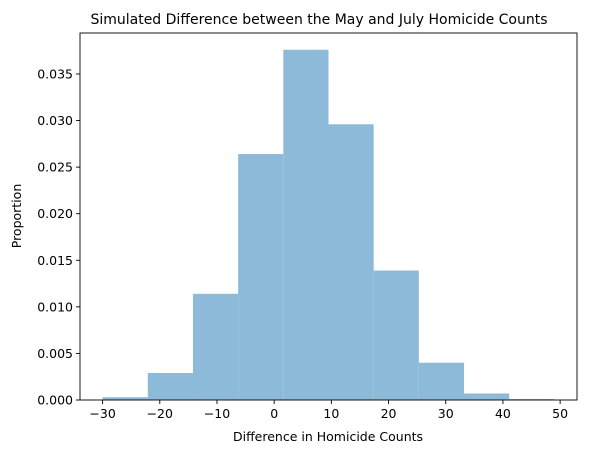  I want to click on x-tick-label: 0, so click(274, 413).